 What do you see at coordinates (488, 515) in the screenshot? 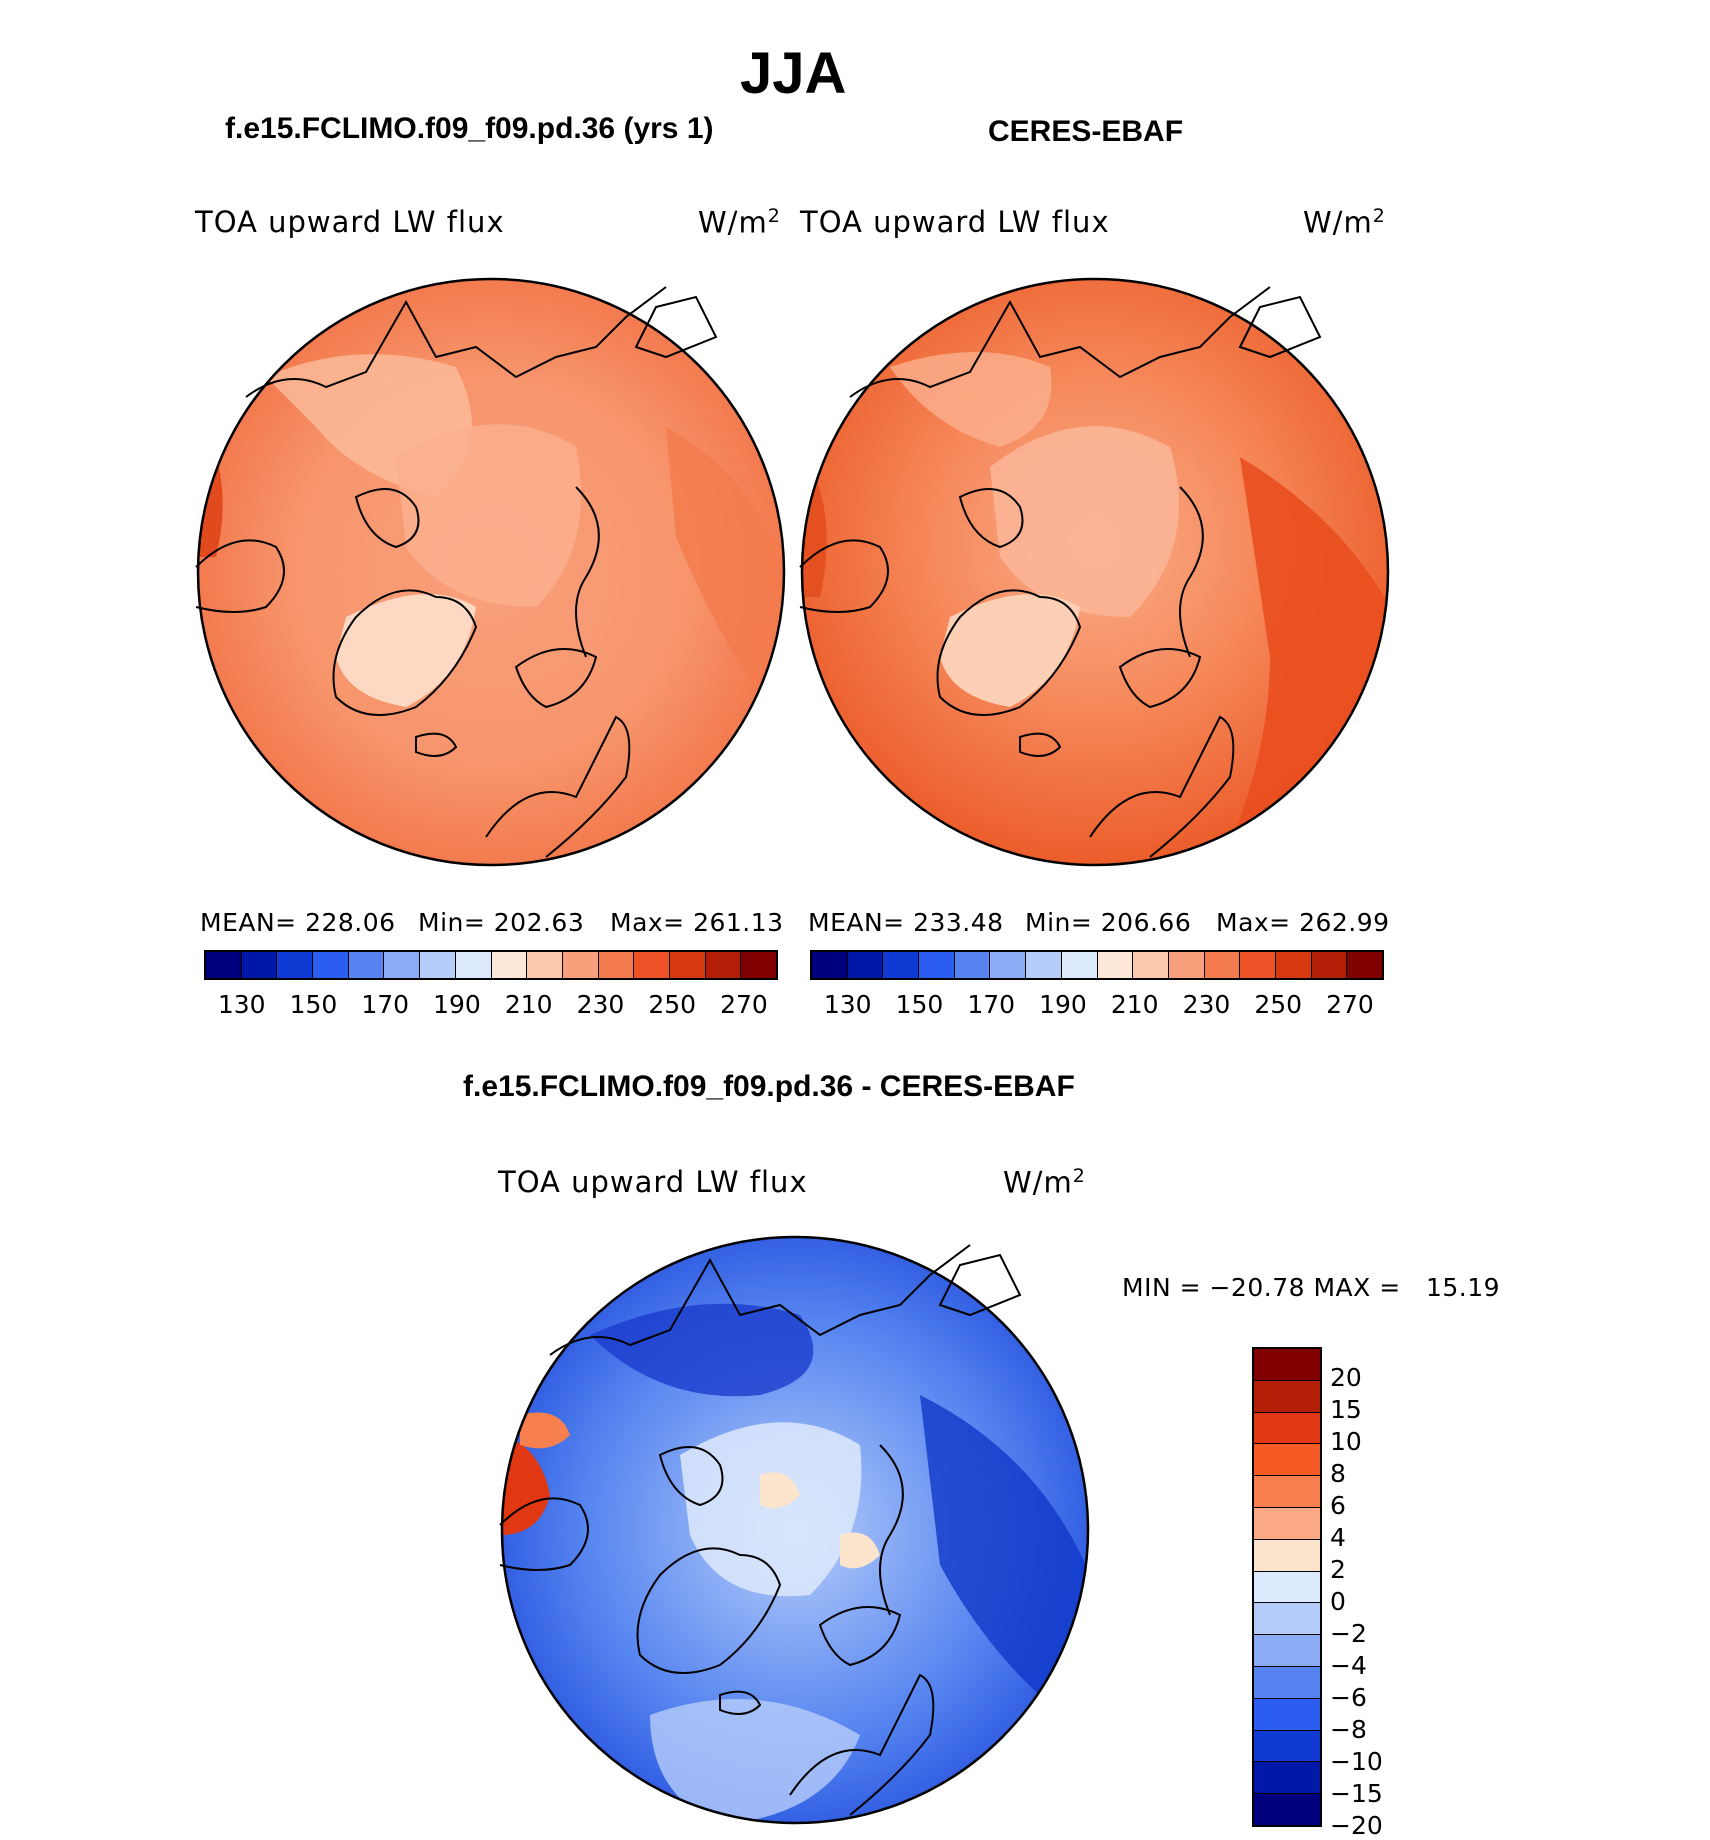
I see `left-arctic-center` at bounding box center [488, 515].